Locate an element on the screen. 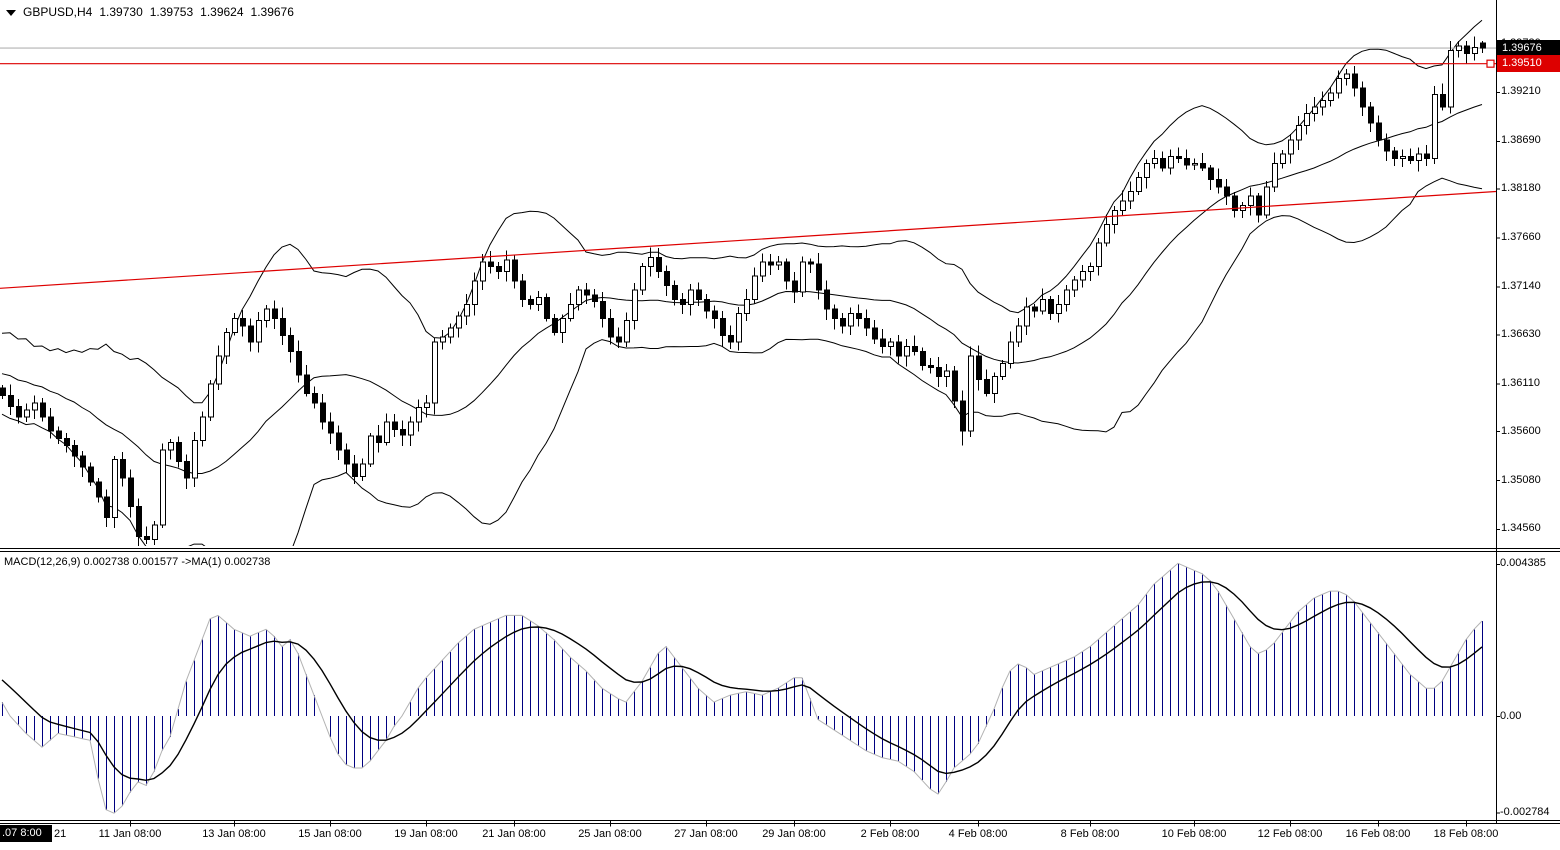  macd-tick-label: 0.00 is located at coordinates (1511, 715).